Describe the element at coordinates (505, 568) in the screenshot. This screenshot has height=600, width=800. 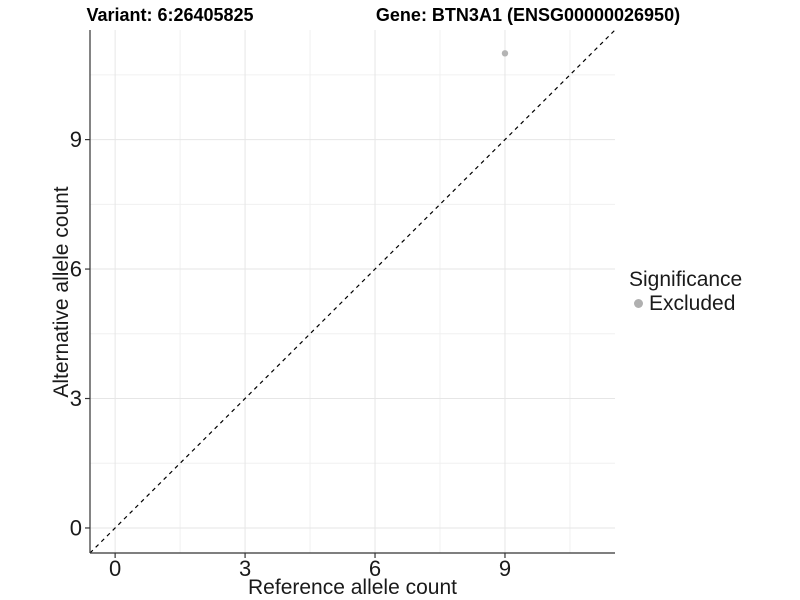
I see `x-tick-label: 9` at that location.